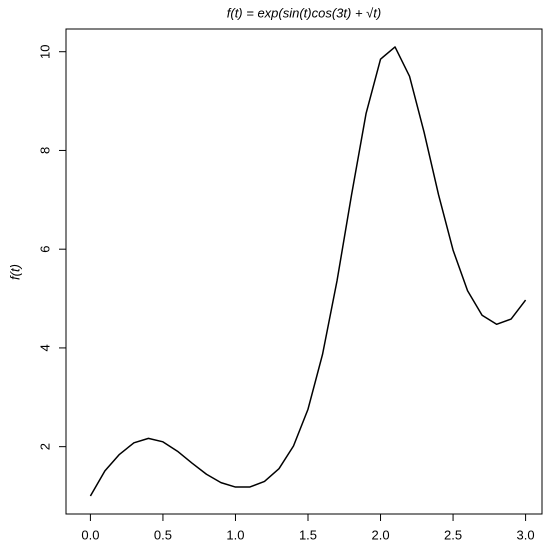 The width and height of the screenshot is (550, 555). I want to click on y-tick-label: 10, so click(44, 51).